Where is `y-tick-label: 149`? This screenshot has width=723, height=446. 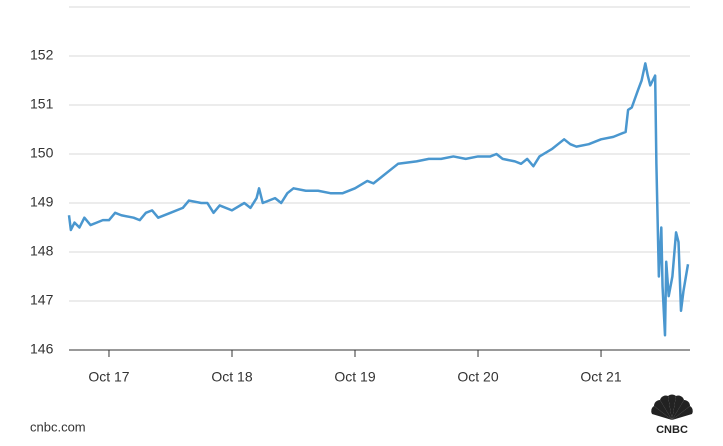 y-tick-label: 149 is located at coordinates (42, 202).